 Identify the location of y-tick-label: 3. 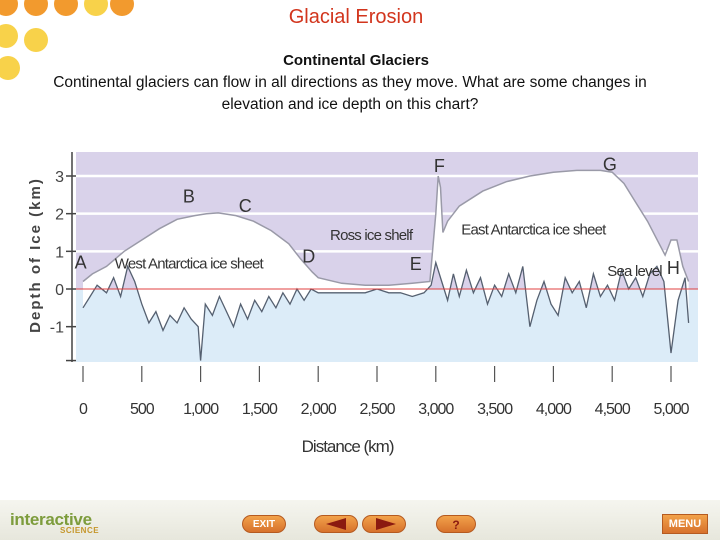
(59, 177).